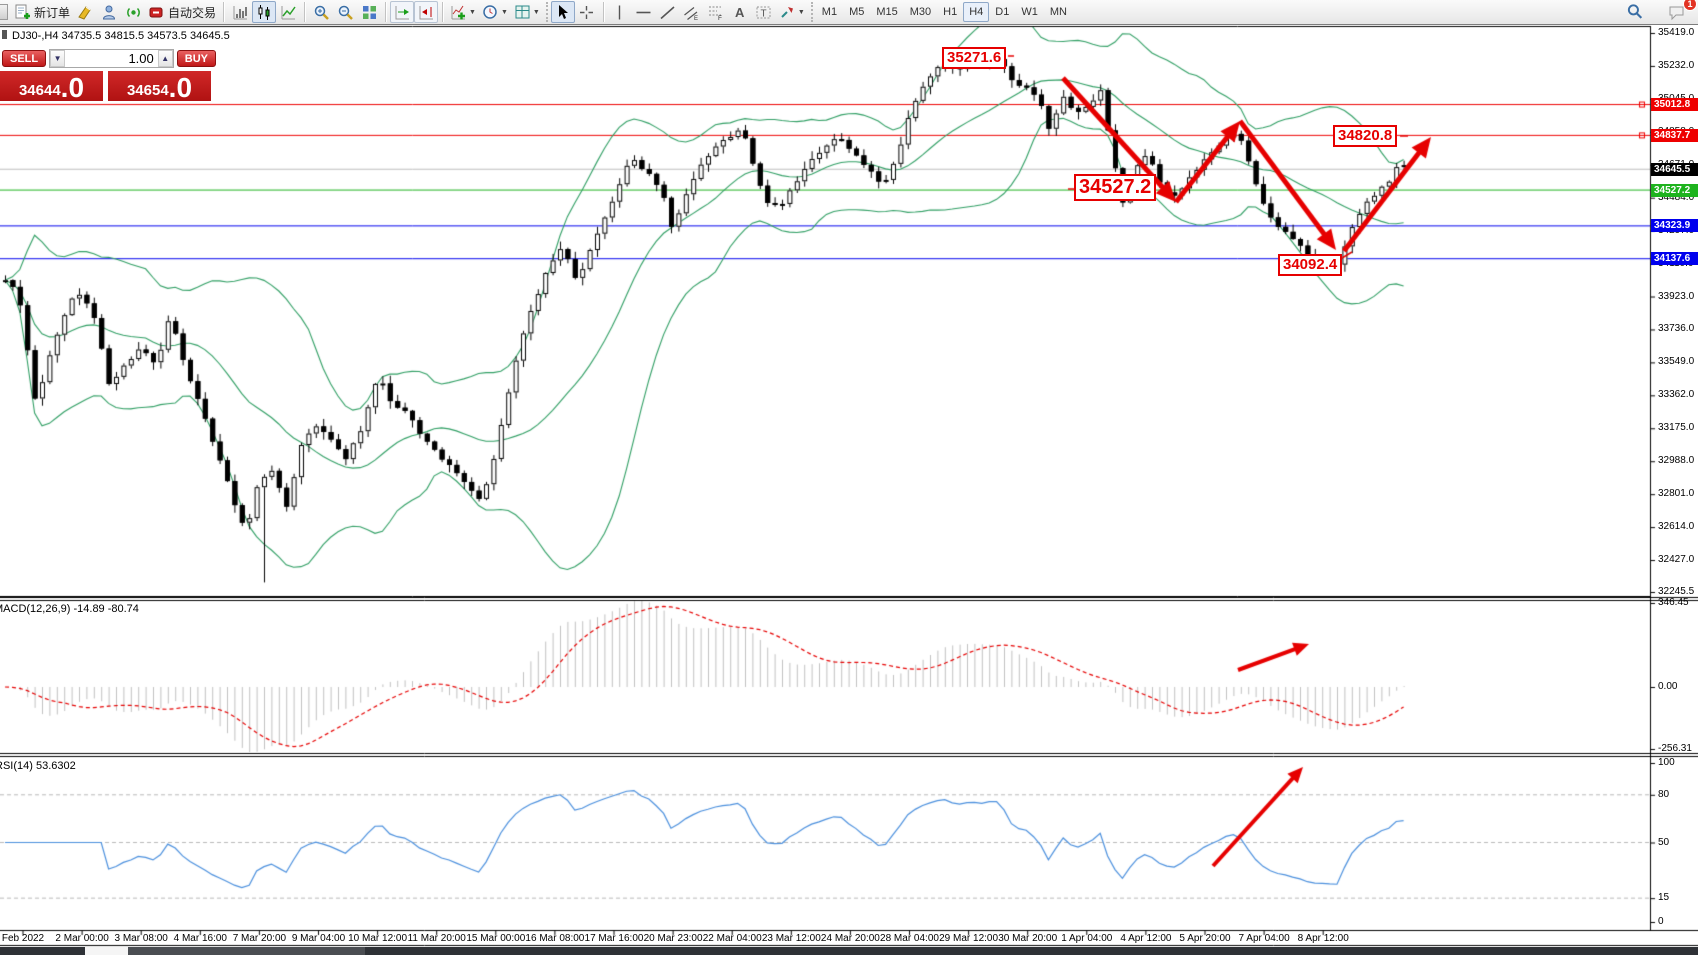 The image size is (1698, 955). I want to click on y-axis-tick: 34484.0, so click(1676, 197).